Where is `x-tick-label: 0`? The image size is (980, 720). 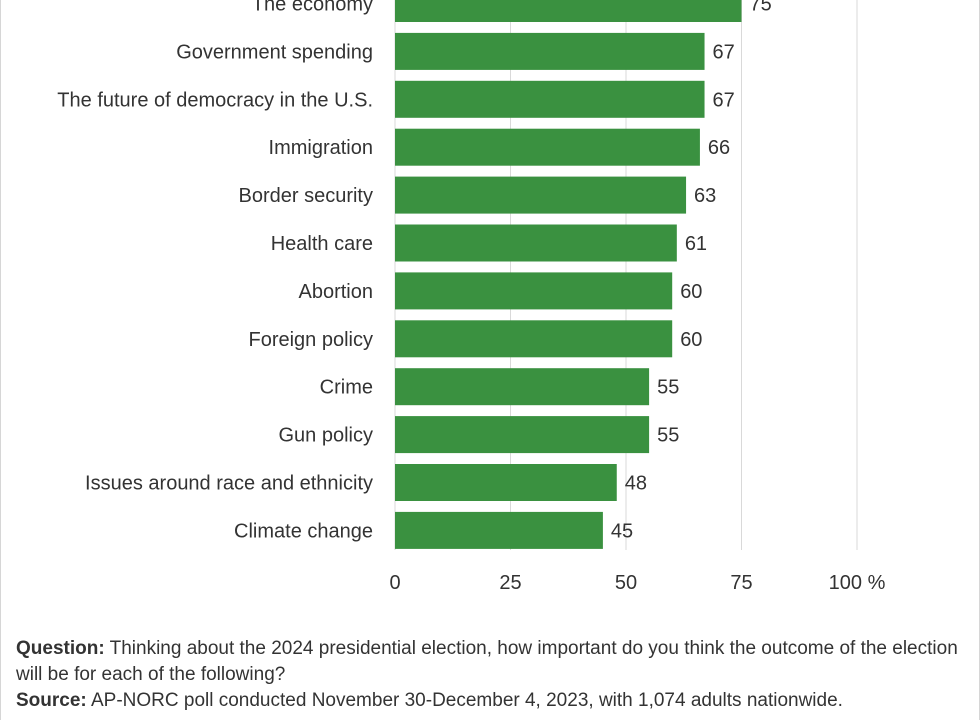
x-tick-label: 0 is located at coordinates (394, 583).